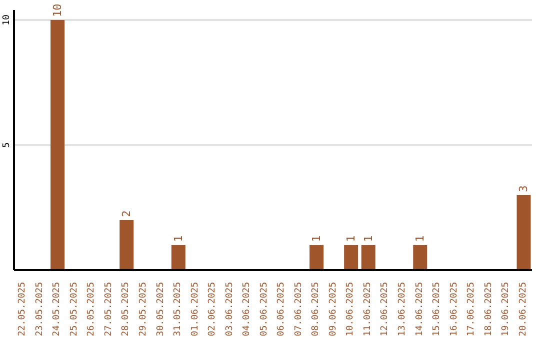 This screenshot has width=540, height=340. Describe the element at coordinates (109, 309) in the screenshot. I see `x-tick-label: 27.05.2025` at that location.